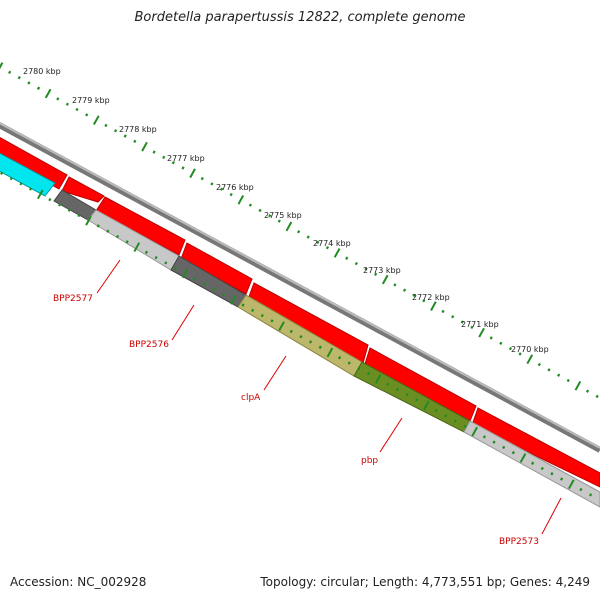 This screenshot has width=600, height=600. What do you see at coordinates (519, 542) in the screenshot?
I see `gene-label: BPP2573` at bounding box center [519, 542].